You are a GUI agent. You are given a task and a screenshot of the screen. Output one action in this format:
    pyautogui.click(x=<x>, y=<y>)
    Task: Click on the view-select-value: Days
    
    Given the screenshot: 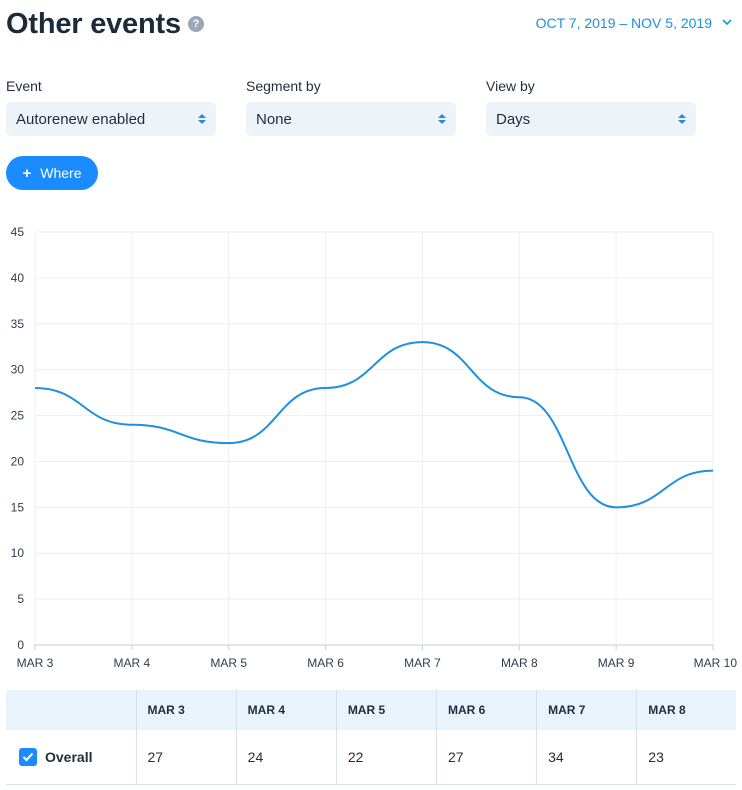 What is the action you would take?
    pyautogui.click(x=513, y=119)
    